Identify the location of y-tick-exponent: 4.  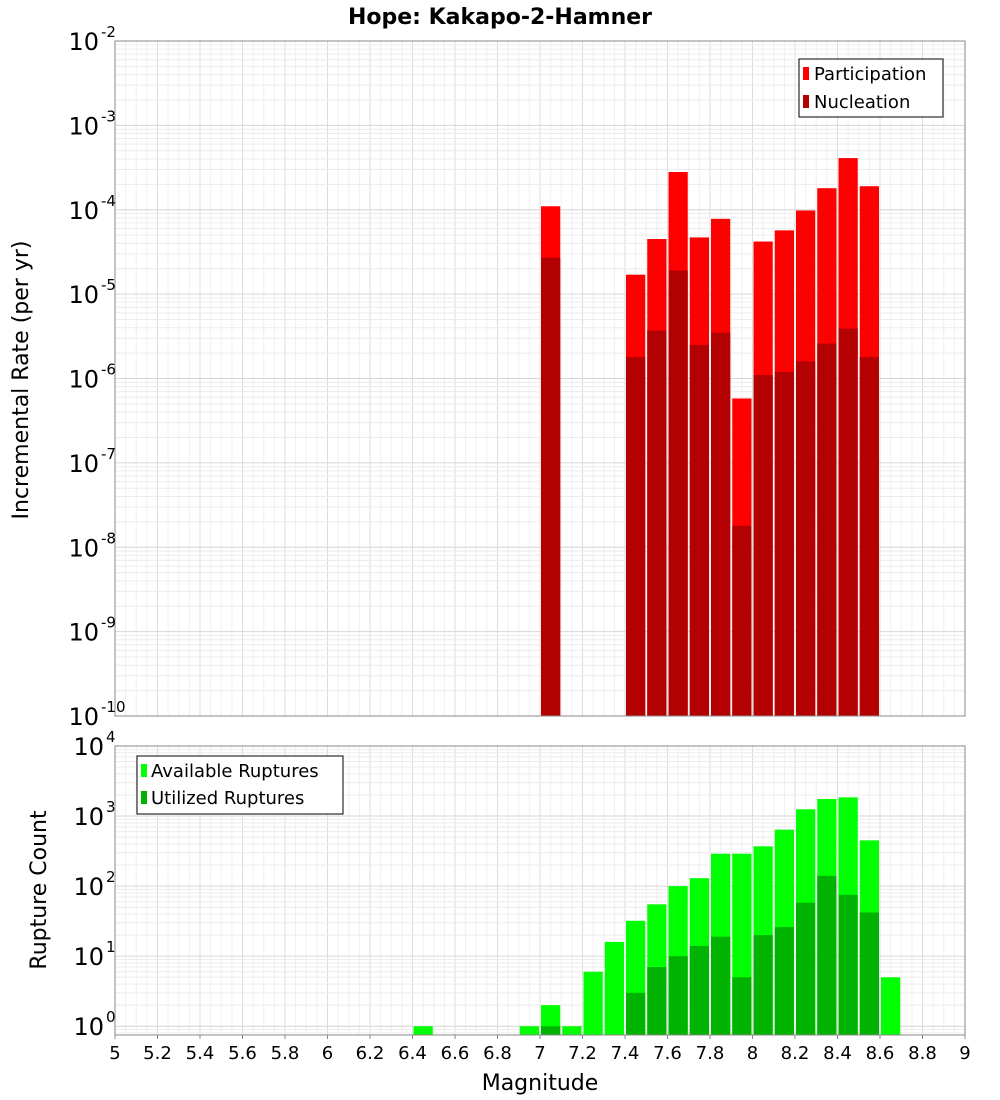
(111, 737).